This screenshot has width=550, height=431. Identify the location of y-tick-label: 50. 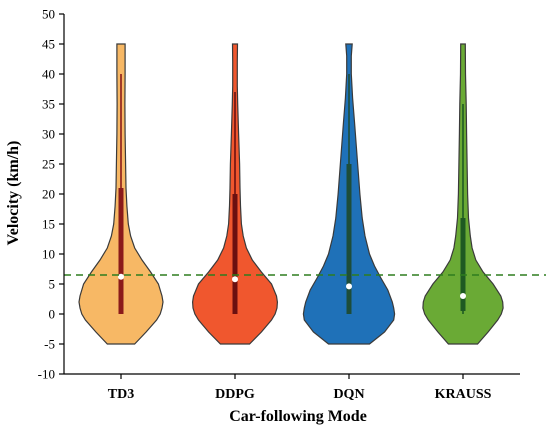
(48, 14).